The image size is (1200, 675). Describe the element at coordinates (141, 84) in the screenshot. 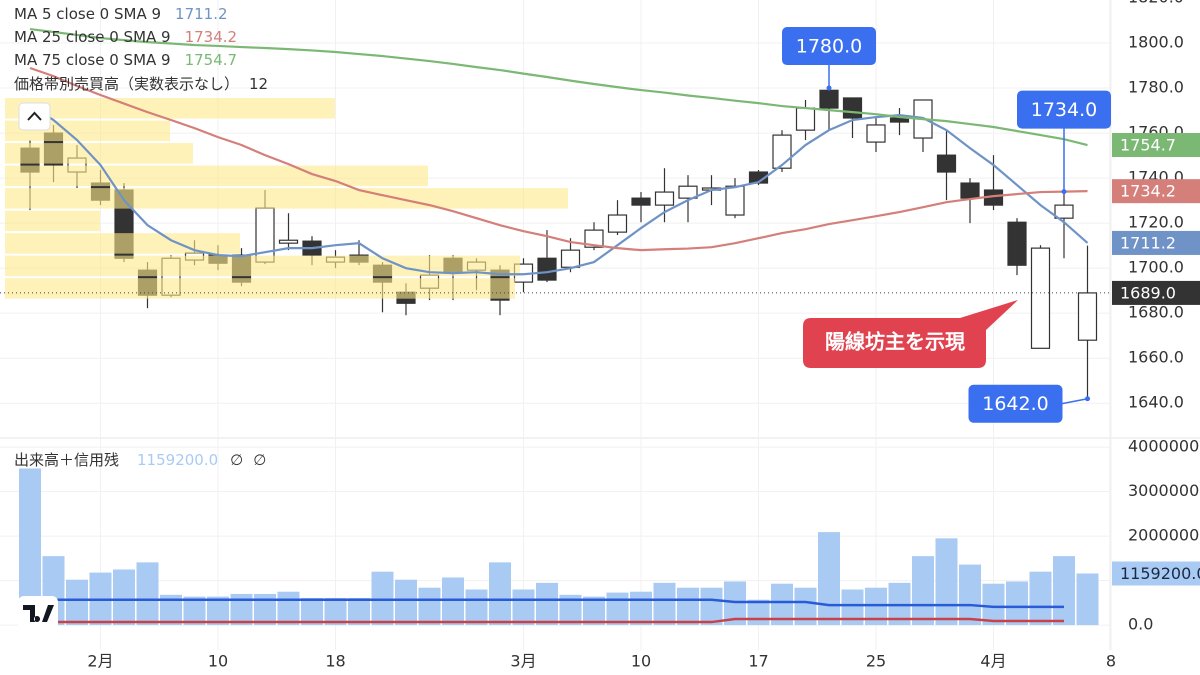

I see `legend-text: 価格帯別売買高（実数表示なし） 12` at that location.